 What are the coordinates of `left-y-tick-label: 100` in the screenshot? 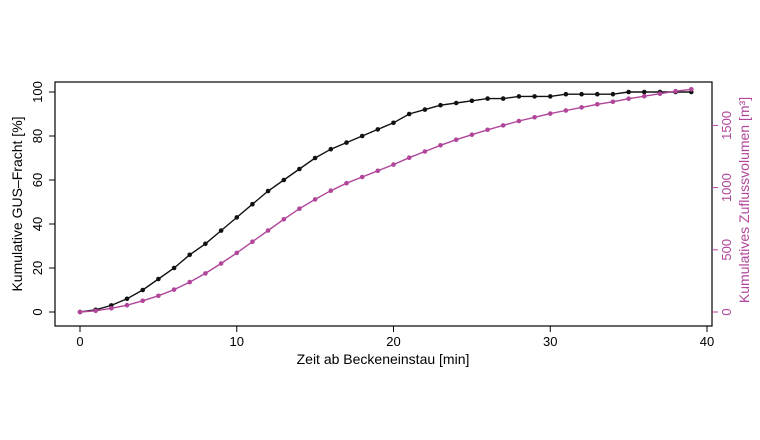 It's located at (37, 92).